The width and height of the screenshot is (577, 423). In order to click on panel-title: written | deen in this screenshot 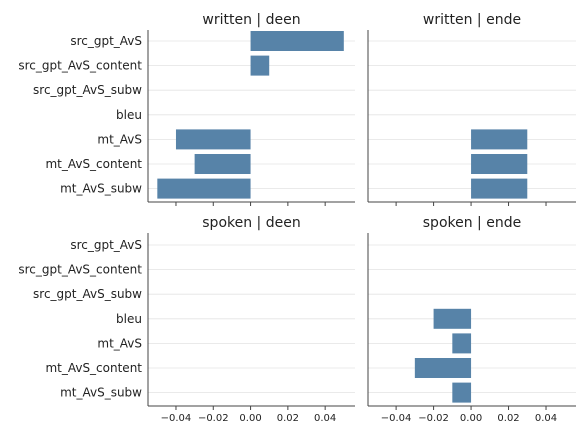, I will do `click(251, 20)`.